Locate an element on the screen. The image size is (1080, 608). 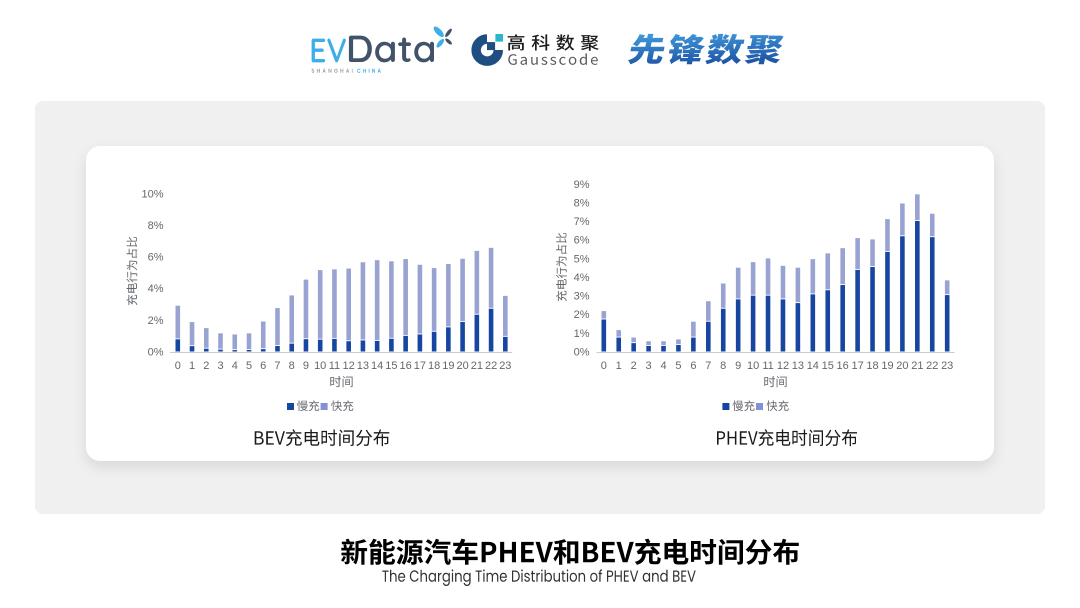
svg-text: 1% is located at coordinates (582, 334).